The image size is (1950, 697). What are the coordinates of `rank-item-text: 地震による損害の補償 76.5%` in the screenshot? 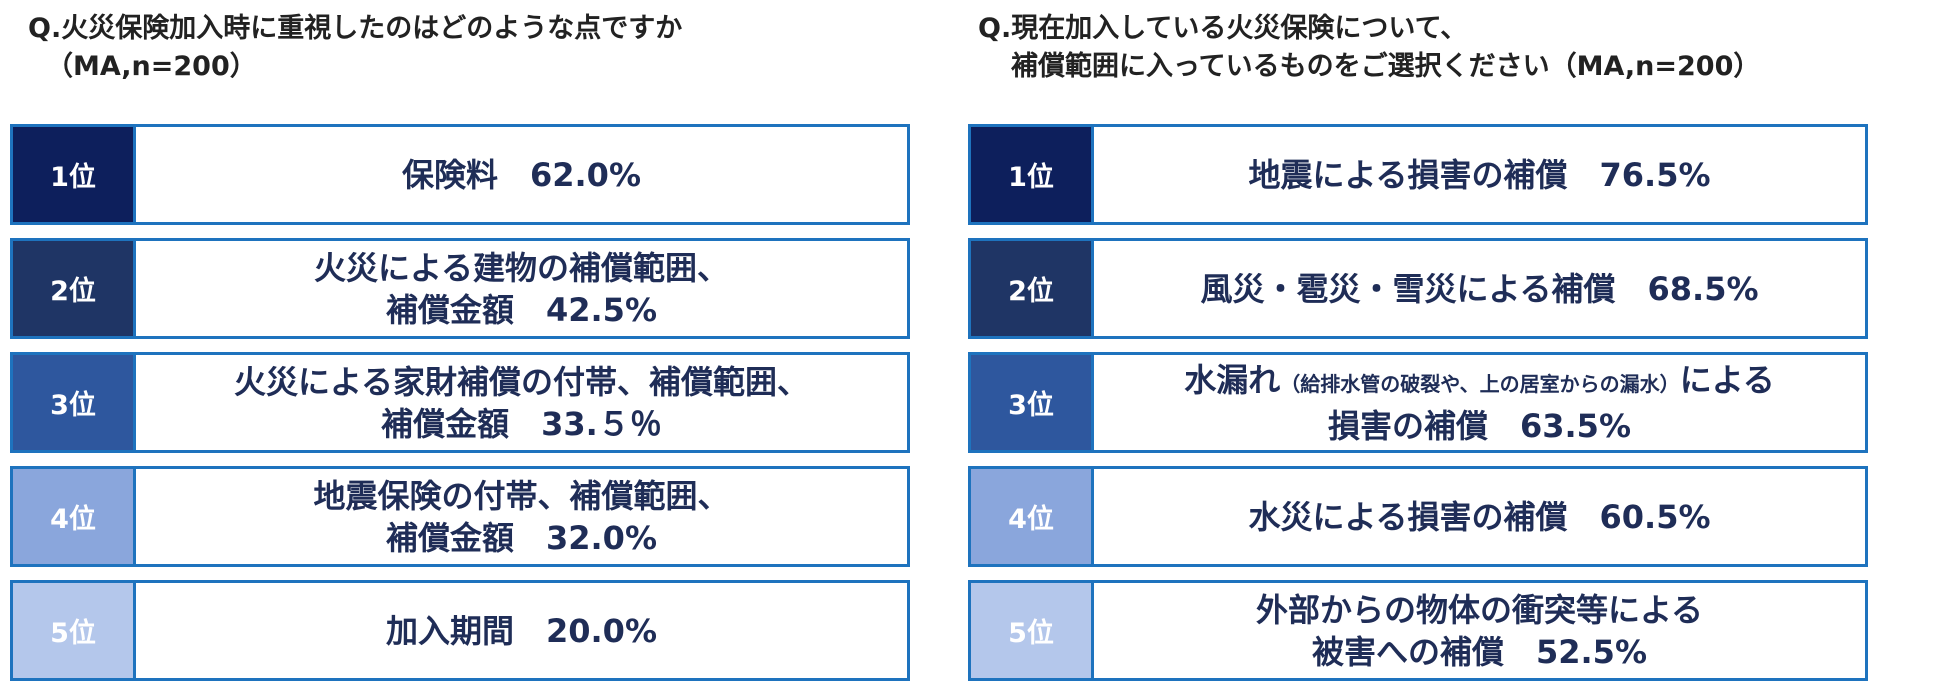 It's located at (1479, 174).